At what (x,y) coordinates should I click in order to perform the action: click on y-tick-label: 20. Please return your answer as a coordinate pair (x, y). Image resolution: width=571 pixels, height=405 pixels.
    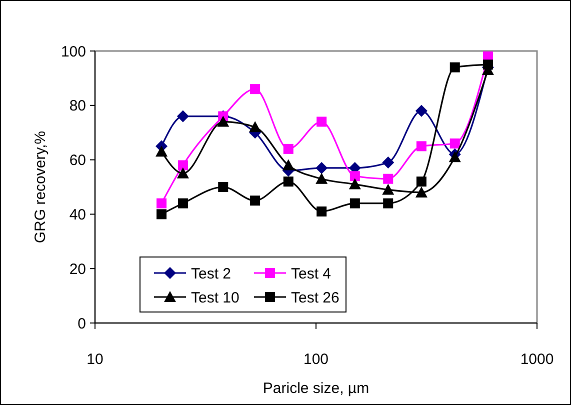
    Looking at the image, I should click on (77, 269).